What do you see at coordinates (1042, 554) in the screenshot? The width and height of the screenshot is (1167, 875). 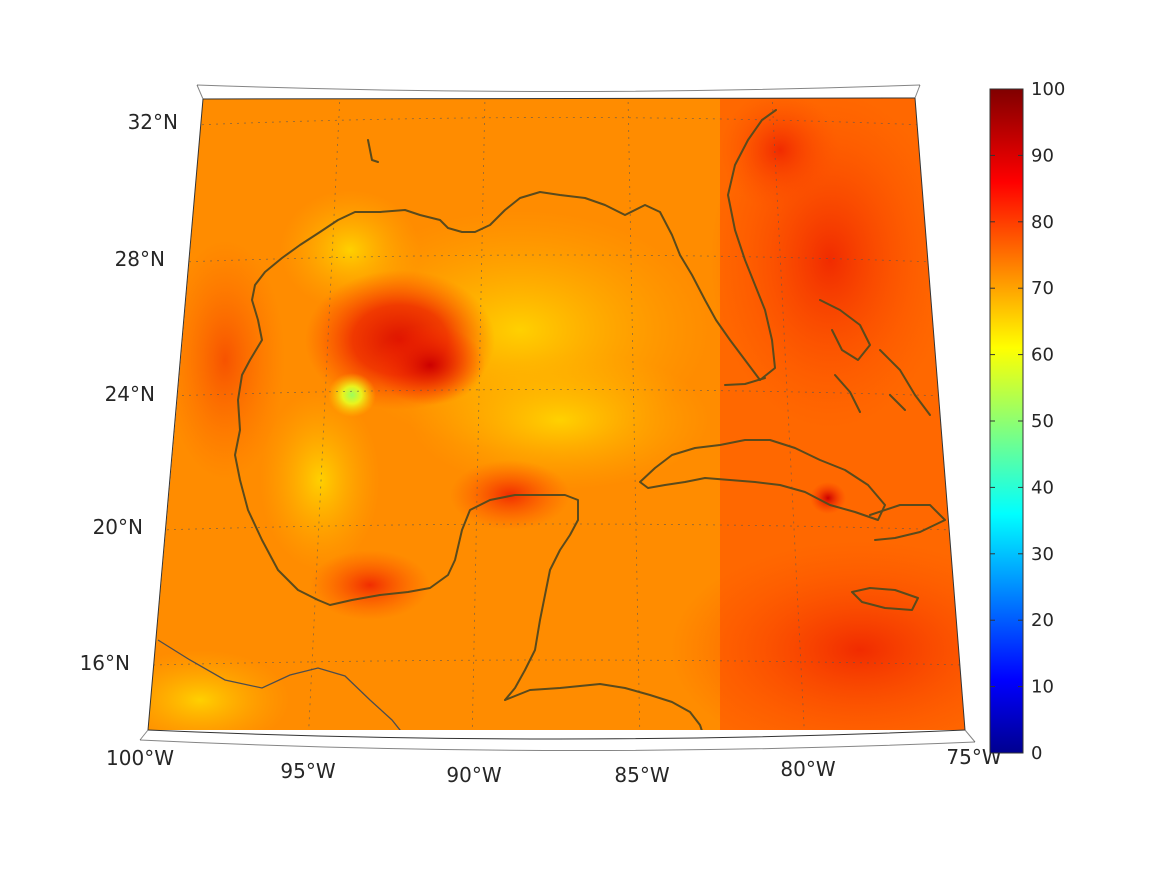 I see `colorbar-tick-label: 30` at bounding box center [1042, 554].